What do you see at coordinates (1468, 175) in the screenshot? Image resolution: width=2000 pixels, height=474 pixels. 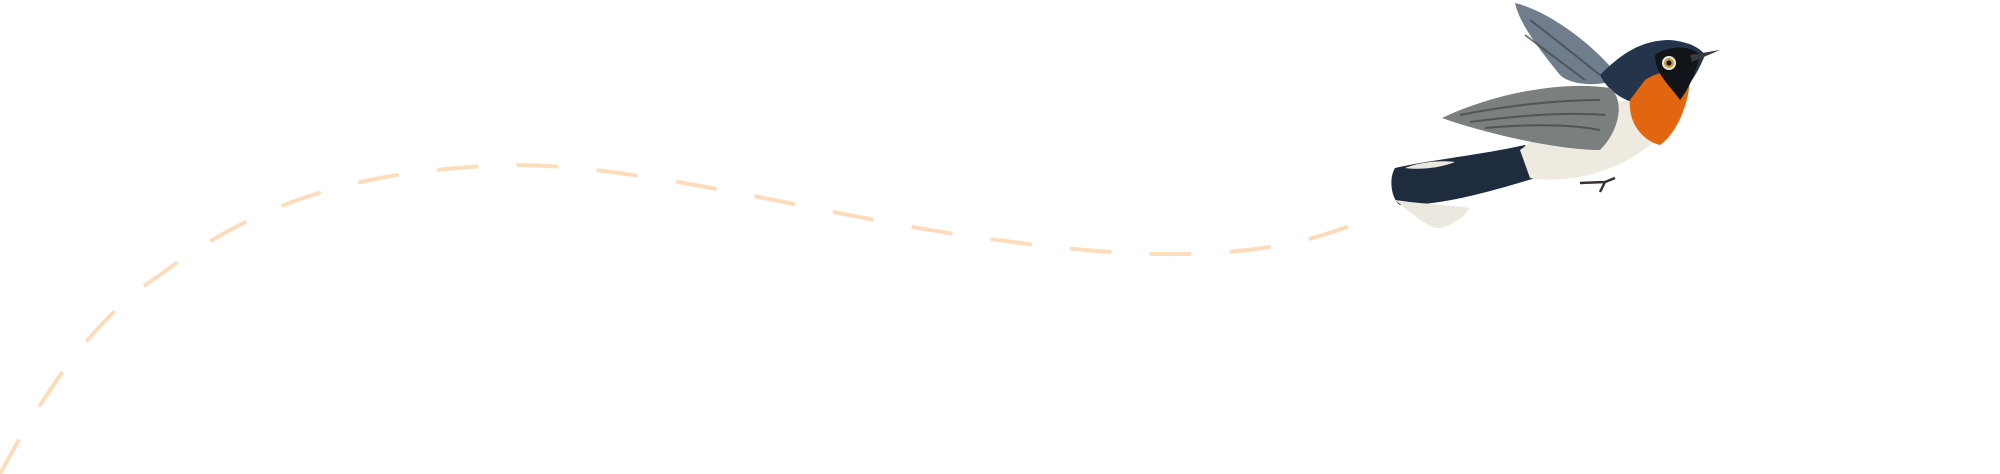 I see `bird-tail` at bounding box center [1468, 175].